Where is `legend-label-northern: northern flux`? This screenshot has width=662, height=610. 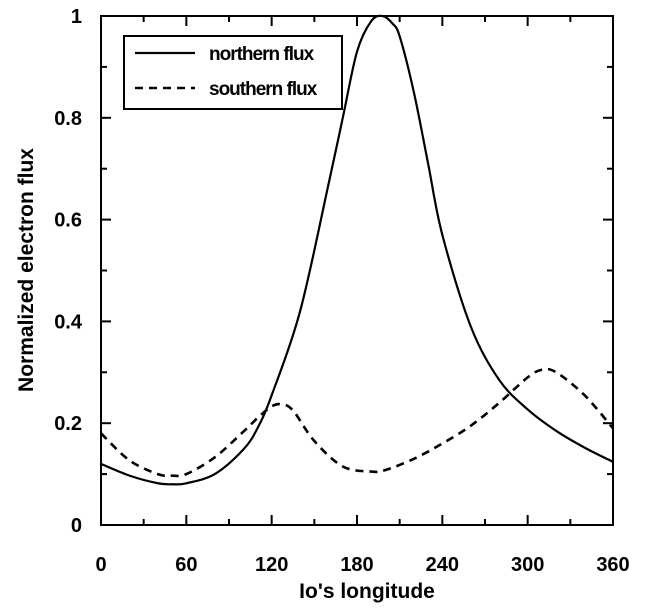 legend-label-northern: northern flux is located at coordinates (262, 54).